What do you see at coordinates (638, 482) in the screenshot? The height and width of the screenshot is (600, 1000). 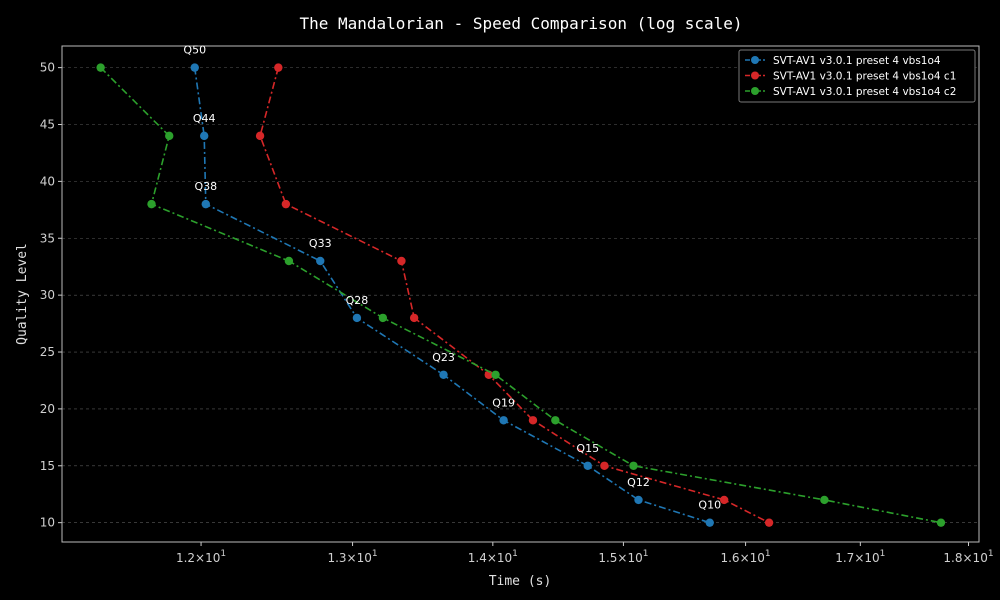 I see `point-label: Q12` at bounding box center [638, 482].